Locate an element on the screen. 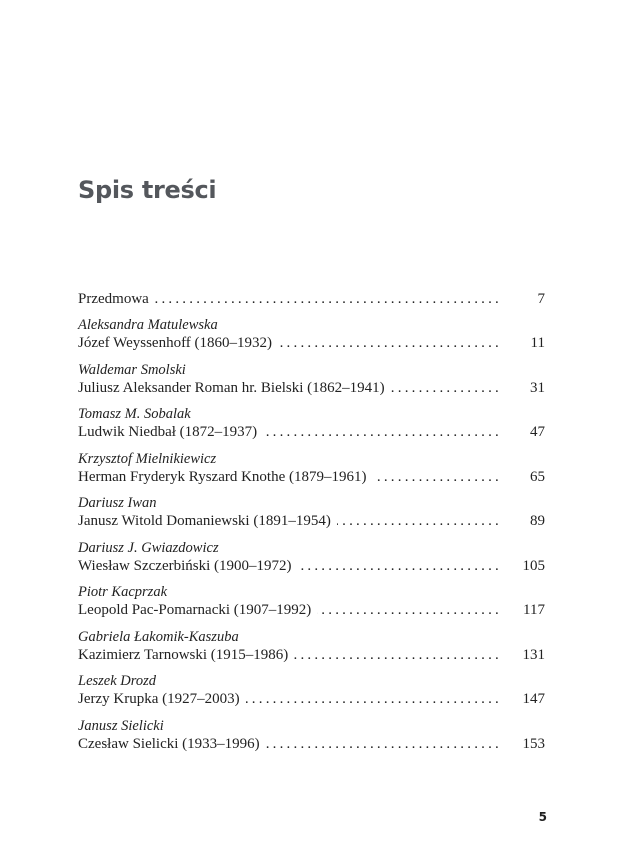 This screenshot has height=858, width=620. entry-author: Aleksandra Matulewska is located at coordinates (148, 325).